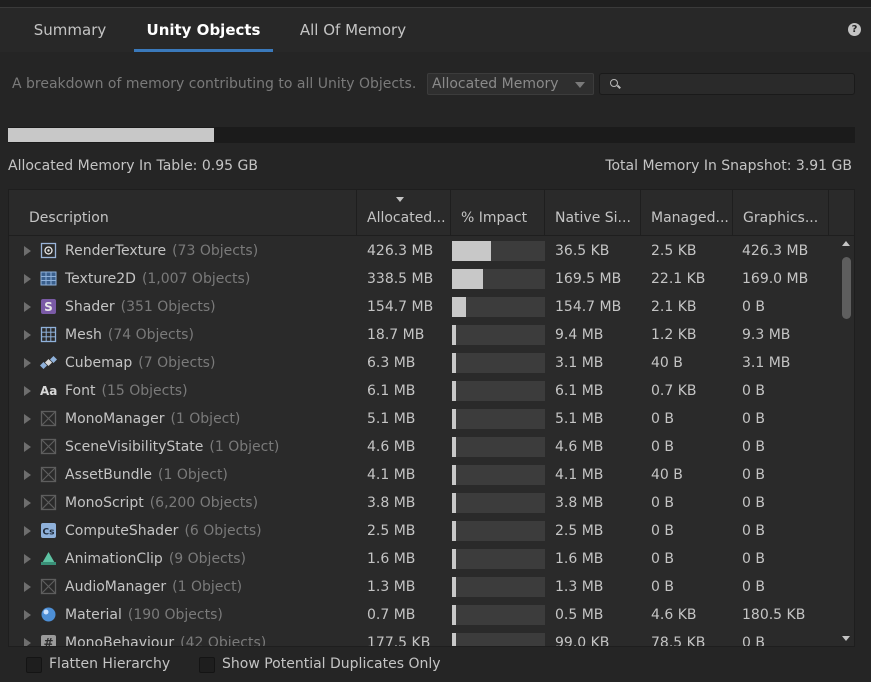 This screenshot has width=871, height=682. Describe the element at coordinates (183, 212) in the screenshot. I see `column-header-description: Description` at that location.